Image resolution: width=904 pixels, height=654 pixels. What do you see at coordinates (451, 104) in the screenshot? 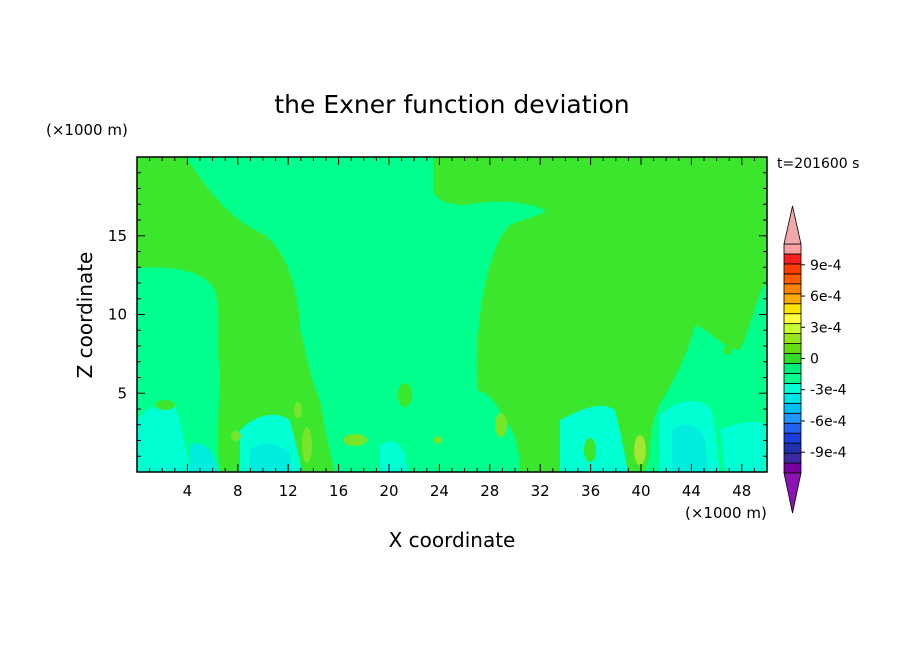
I see `chart-title: the Exner function deviation` at bounding box center [451, 104].